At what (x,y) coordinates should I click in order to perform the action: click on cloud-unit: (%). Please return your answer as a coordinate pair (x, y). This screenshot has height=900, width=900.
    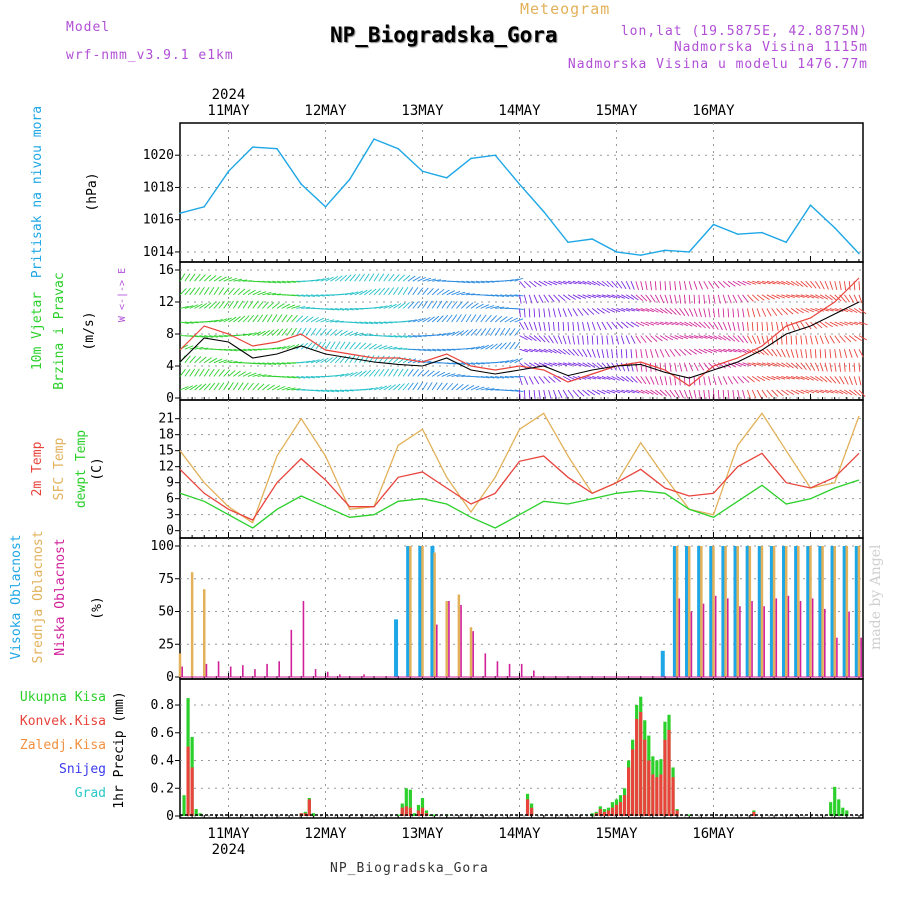
    Looking at the image, I should click on (97, 607).